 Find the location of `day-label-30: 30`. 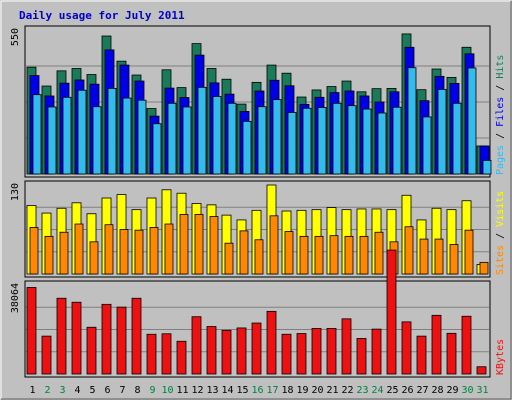

day-label-30: 30 is located at coordinates (467, 390).